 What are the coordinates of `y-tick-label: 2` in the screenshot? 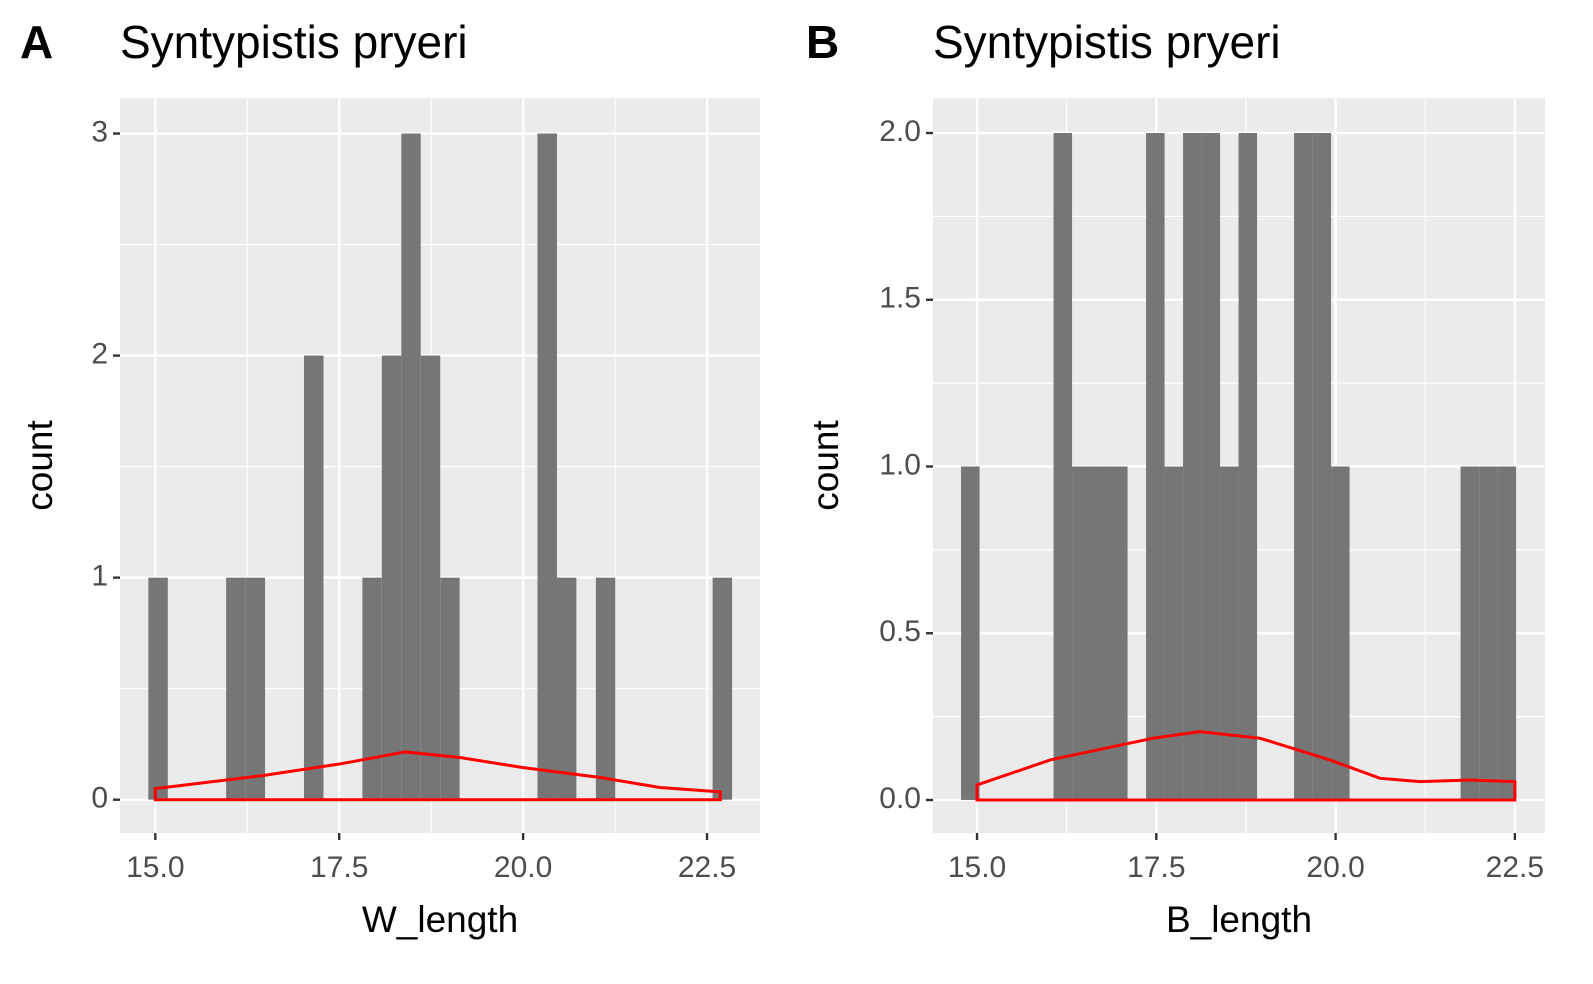 It's located at (99, 354).